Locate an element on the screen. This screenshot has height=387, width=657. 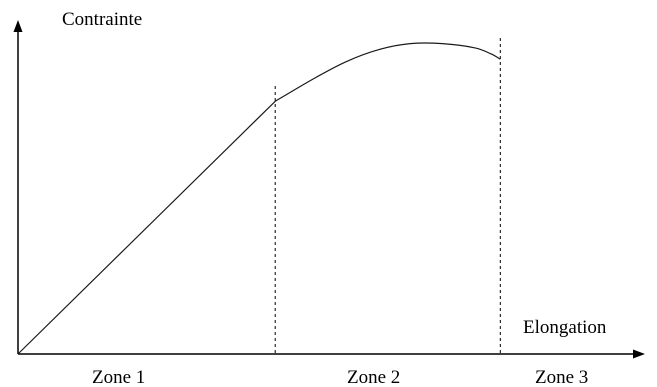
zone-label-2: Zone 2 is located at coordinates (373, 377).